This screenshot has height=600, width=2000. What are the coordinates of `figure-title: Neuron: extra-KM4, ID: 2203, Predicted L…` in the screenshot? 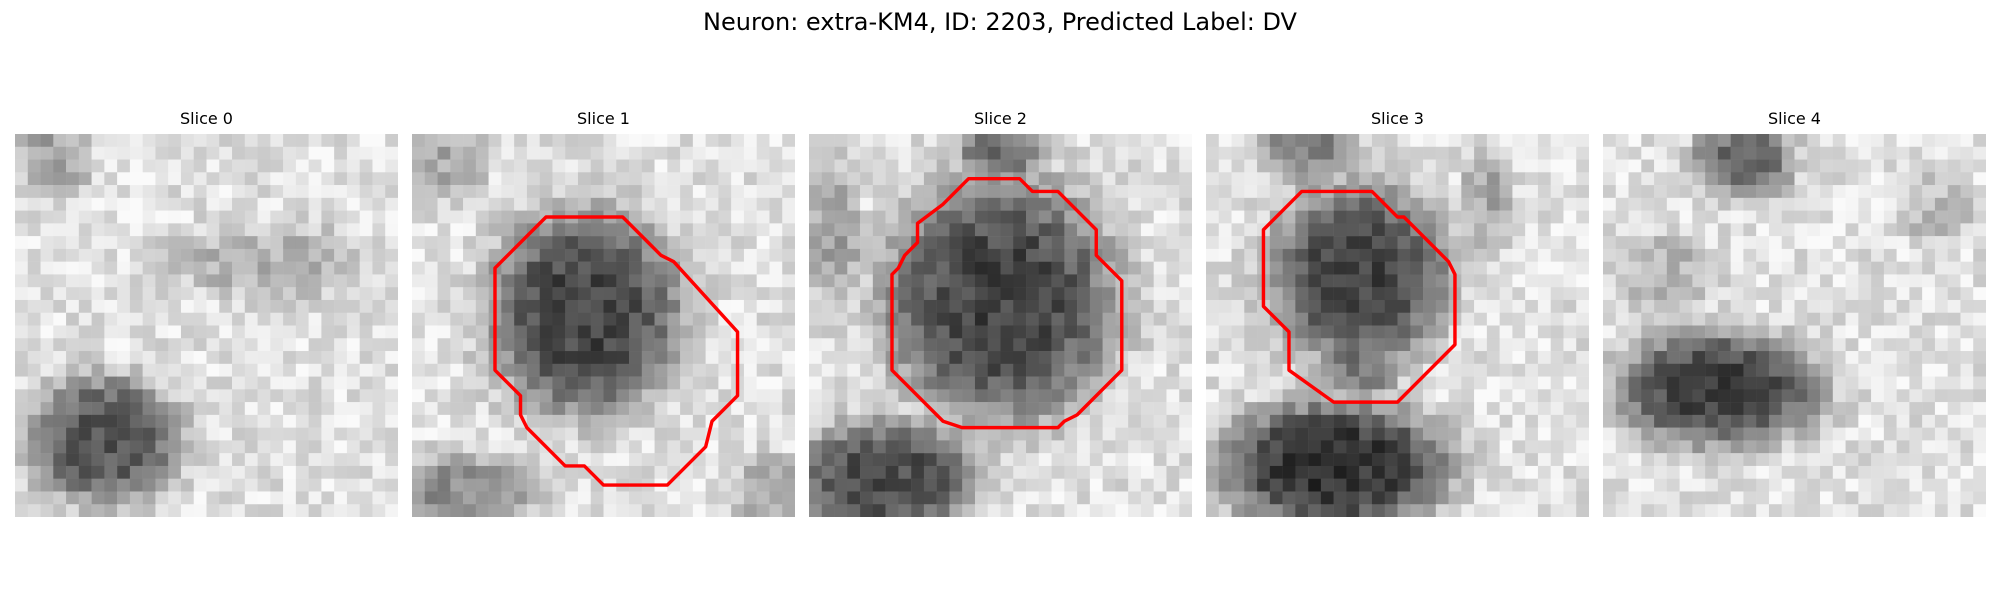 It's located at (1000, 22).